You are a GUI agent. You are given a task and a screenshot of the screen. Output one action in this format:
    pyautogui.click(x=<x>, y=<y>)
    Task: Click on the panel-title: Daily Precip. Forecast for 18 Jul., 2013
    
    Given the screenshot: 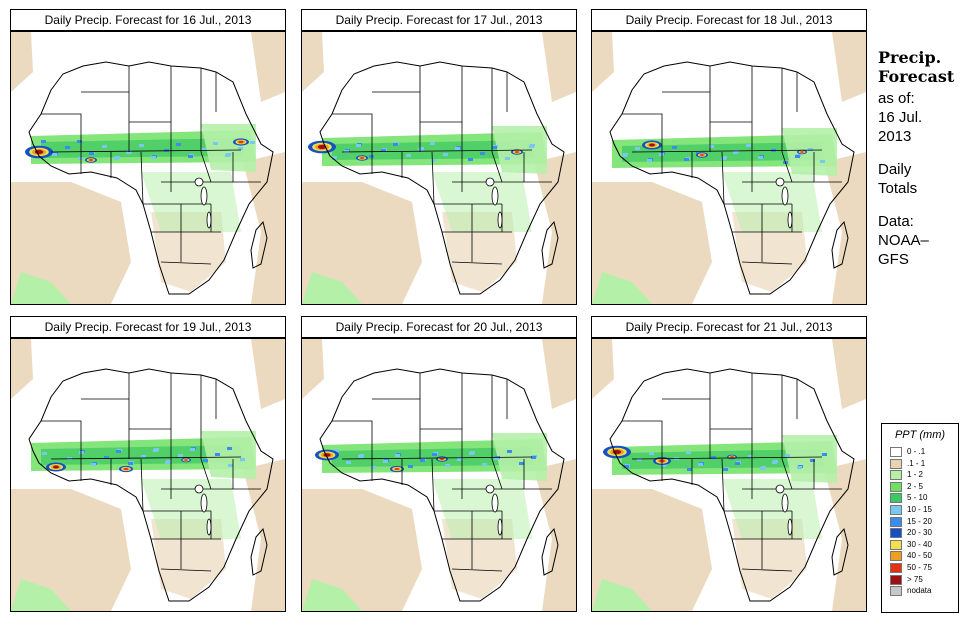 What is the action you would take?
    pyautogui.click(x=729, y=20)
    